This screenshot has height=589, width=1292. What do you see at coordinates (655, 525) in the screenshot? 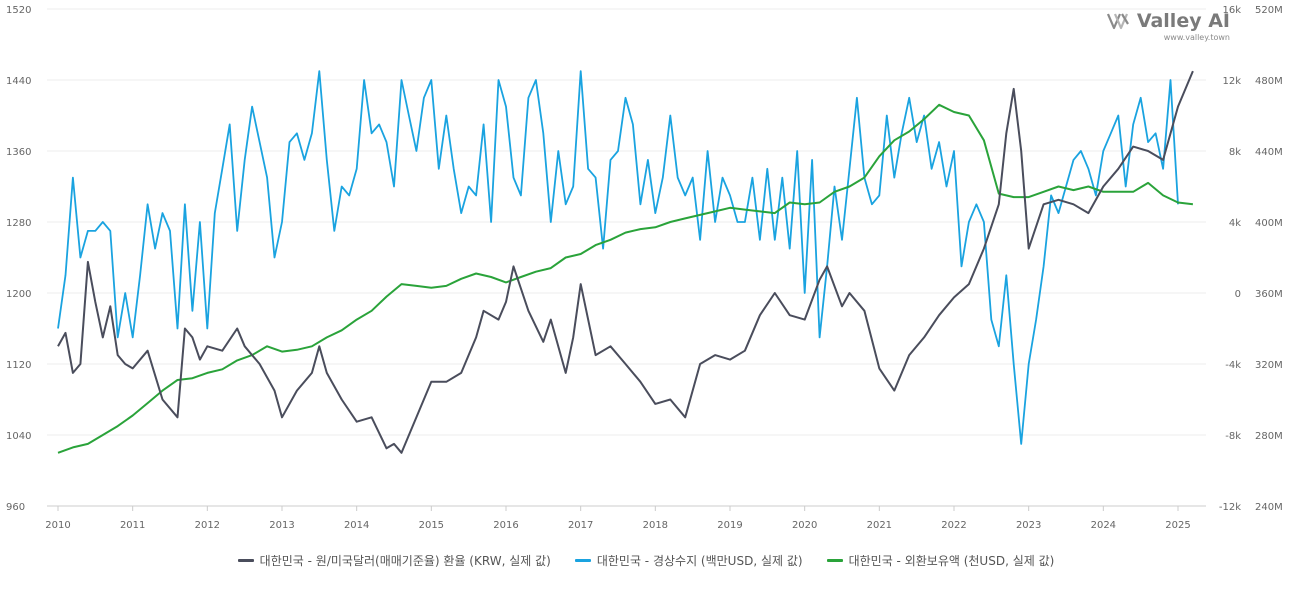
I see `x-tick-label: 2018` at bounding box center [655, 525].